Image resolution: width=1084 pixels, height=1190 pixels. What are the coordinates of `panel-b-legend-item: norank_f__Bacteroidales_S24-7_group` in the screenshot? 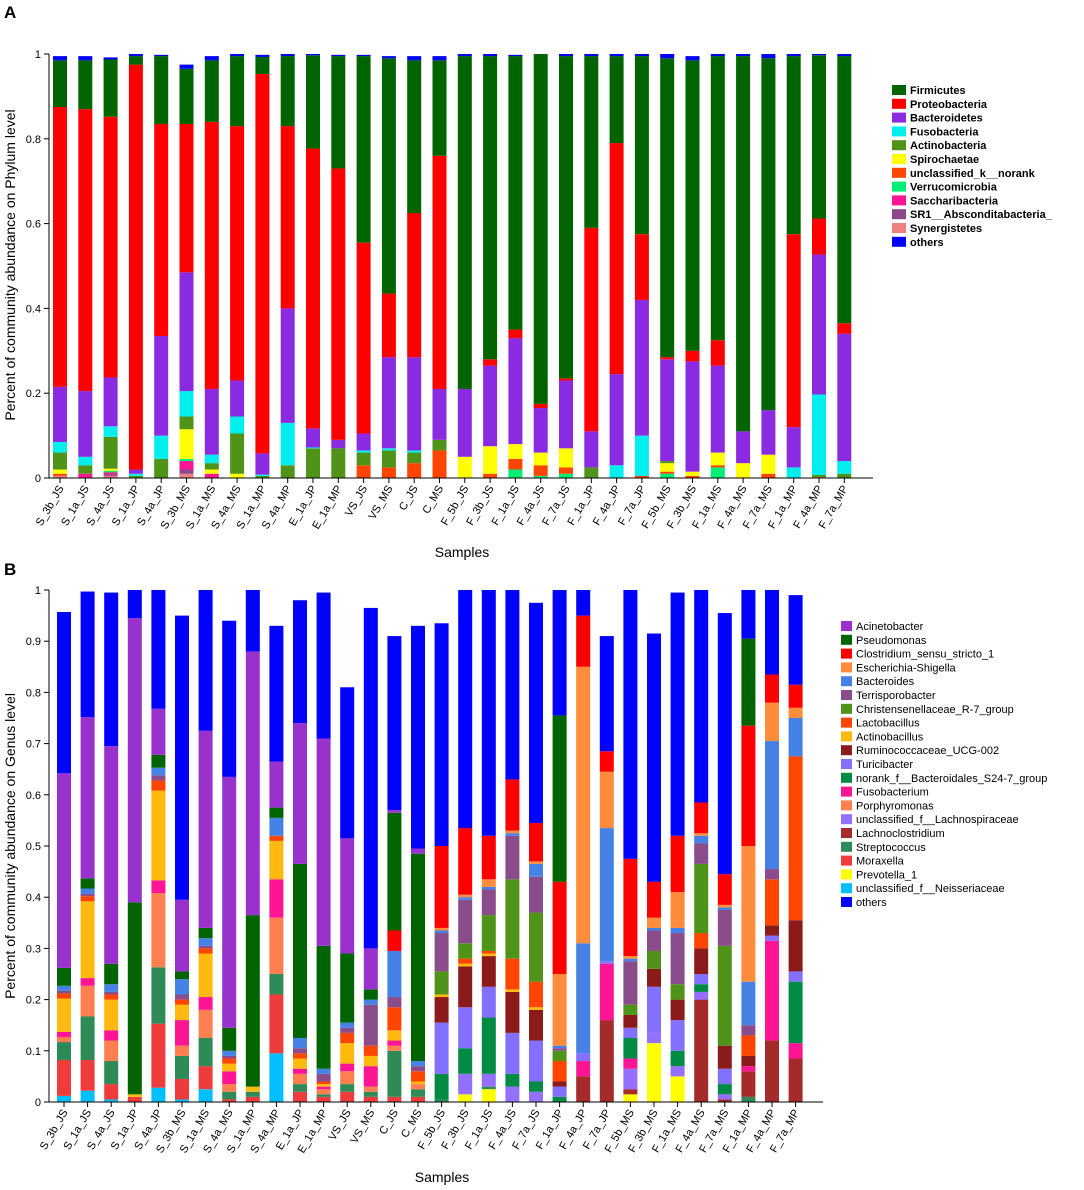 It's located at (944, 778).